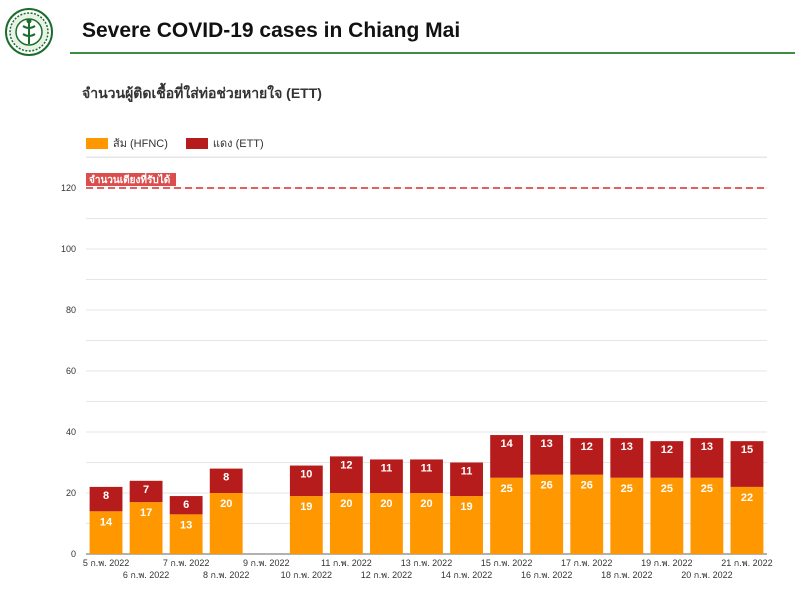 The image size is (809, 600). What do you see at coordinates (506, 563) in the screenshot?
I see `x-tick-label: 15 ก.พ. 2022` at bounding box center [506, 563].